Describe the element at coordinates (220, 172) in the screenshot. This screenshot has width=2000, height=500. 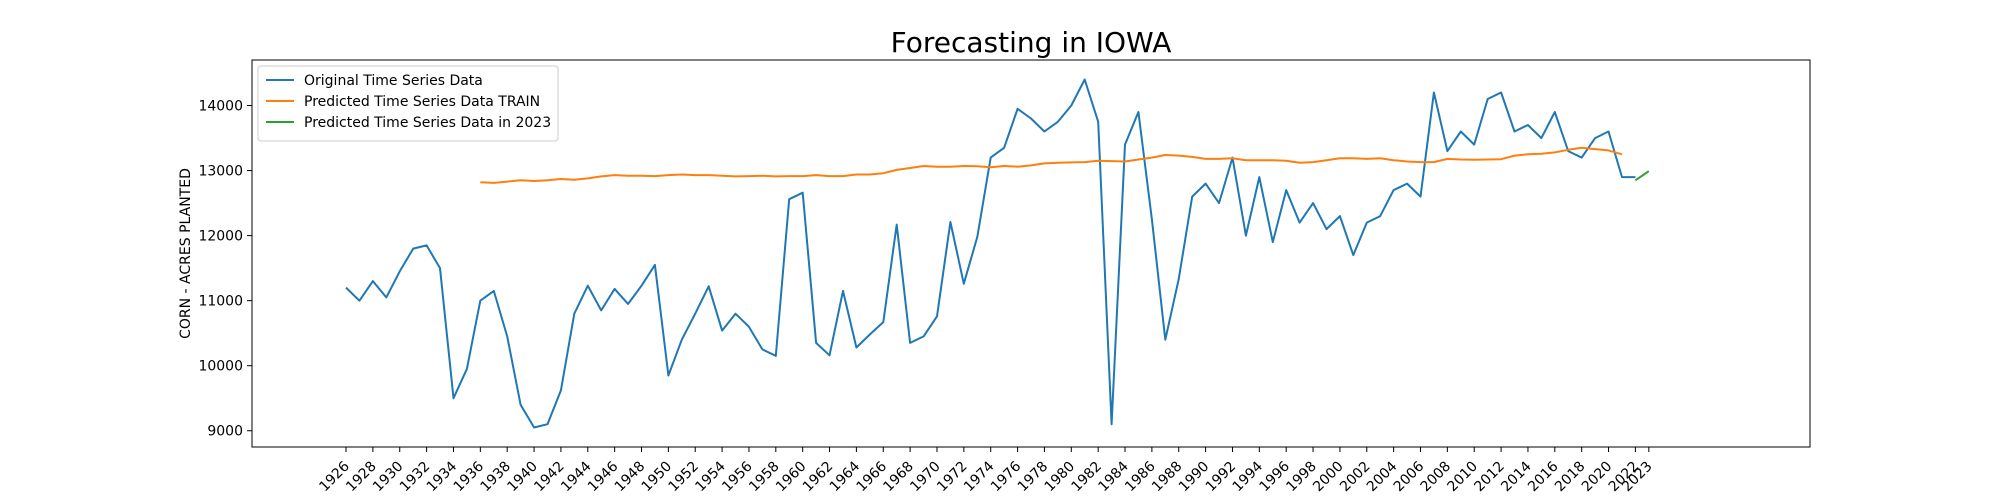
I see `y-tick-label: 13000` at that location.